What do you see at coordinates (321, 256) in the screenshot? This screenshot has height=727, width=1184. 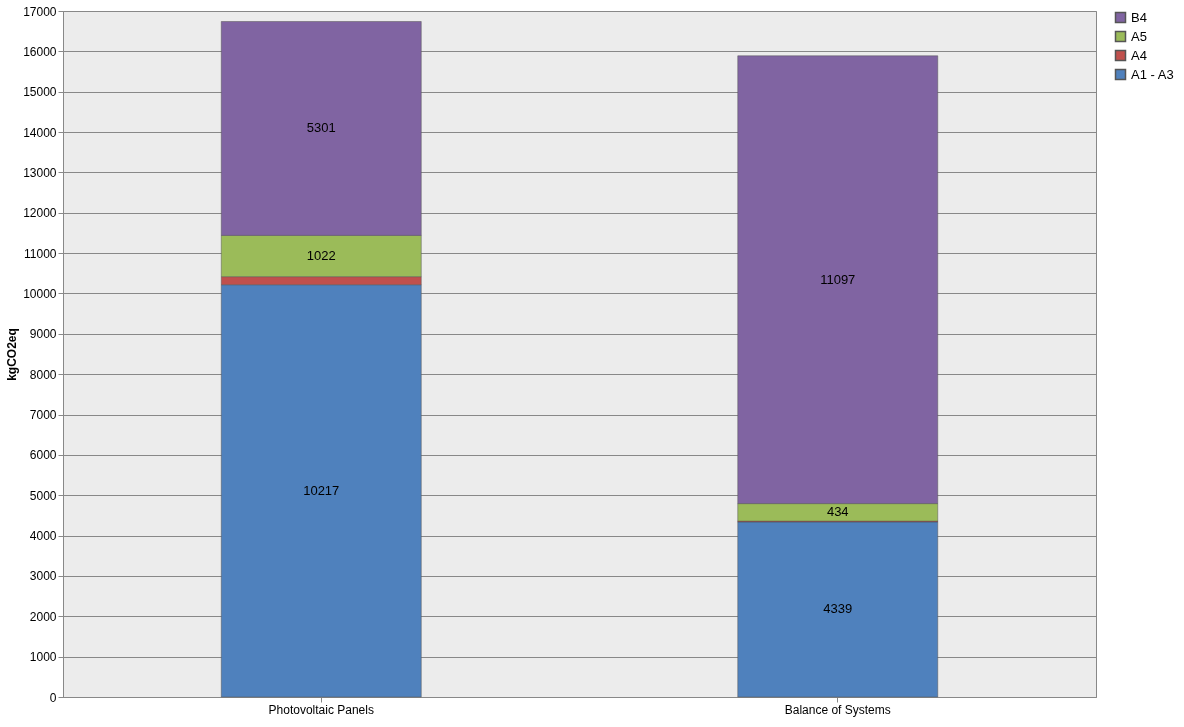 I see `data-label: 1022` at bounding box center [321, 256].